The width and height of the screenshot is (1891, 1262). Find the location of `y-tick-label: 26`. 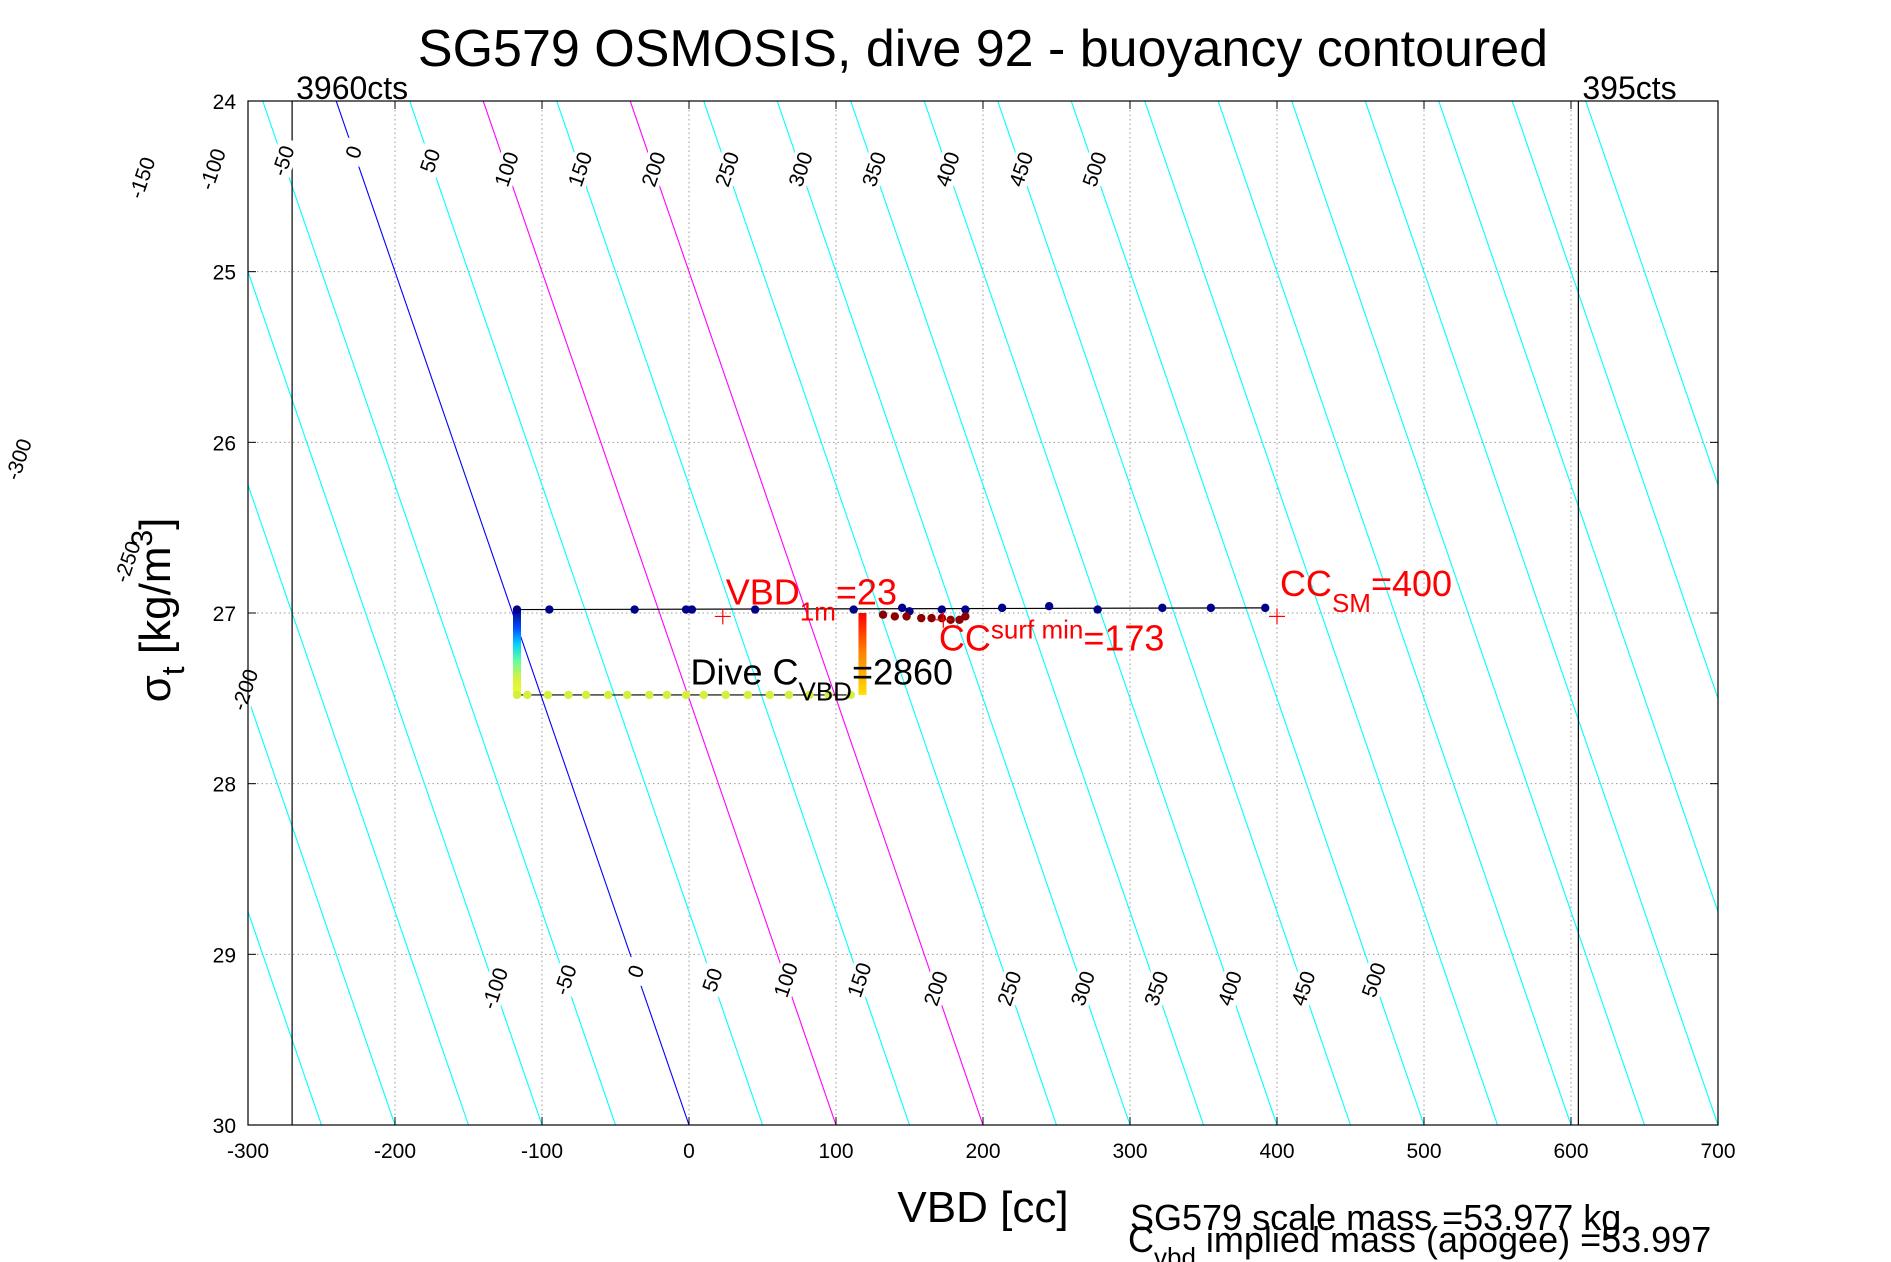

y-tick-label: 26 is located at coordinates (224, 443).